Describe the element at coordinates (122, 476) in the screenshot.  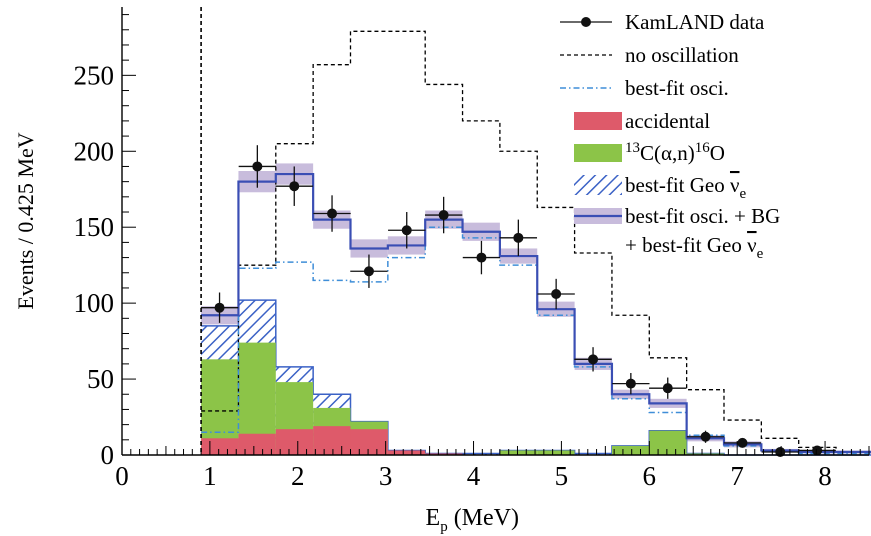
I see `x-tick-label: 0` at that location.